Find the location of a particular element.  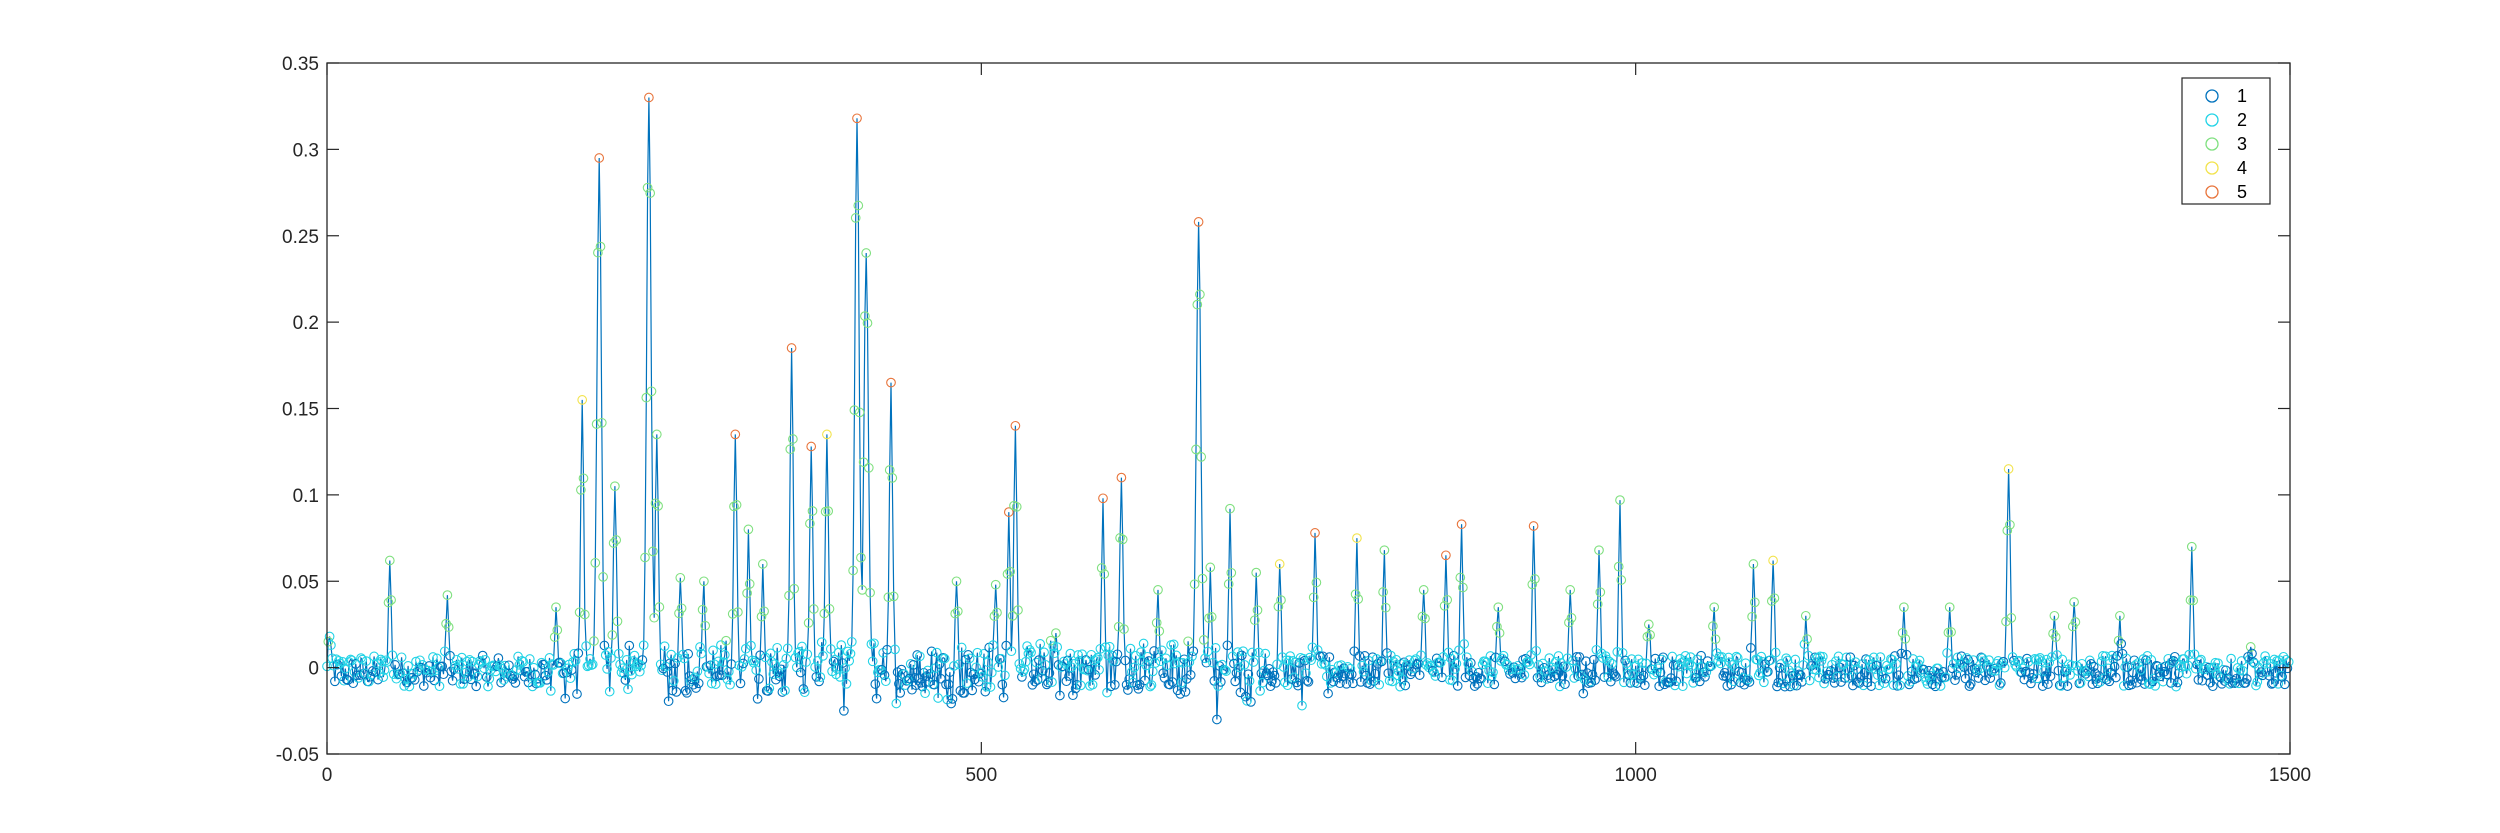

y-tick-label: 0 is located at coordinates (313, 669).